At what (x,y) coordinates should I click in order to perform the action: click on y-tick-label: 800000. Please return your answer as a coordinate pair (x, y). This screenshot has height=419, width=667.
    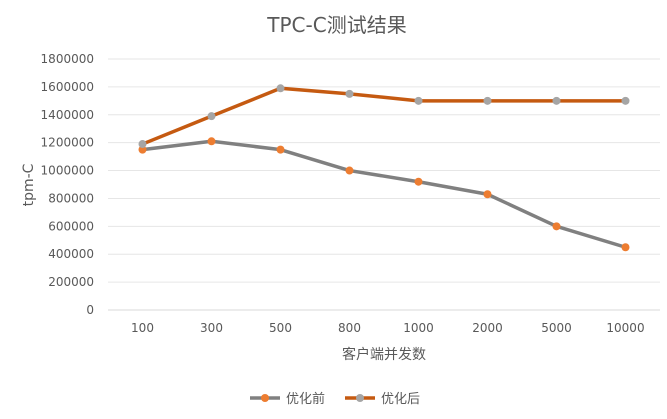
    Looking at the image, I should click on (71, 198).